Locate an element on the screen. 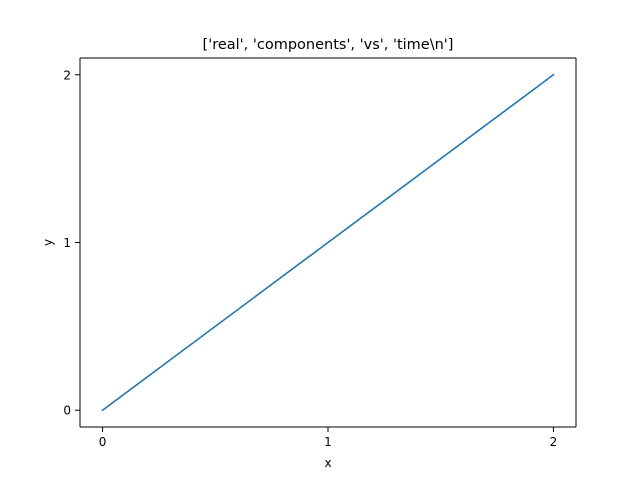 The height and width of the screenshot is (480, 640). y-axis-ticks: 0 1 2 is located at coordinates (71, 243).